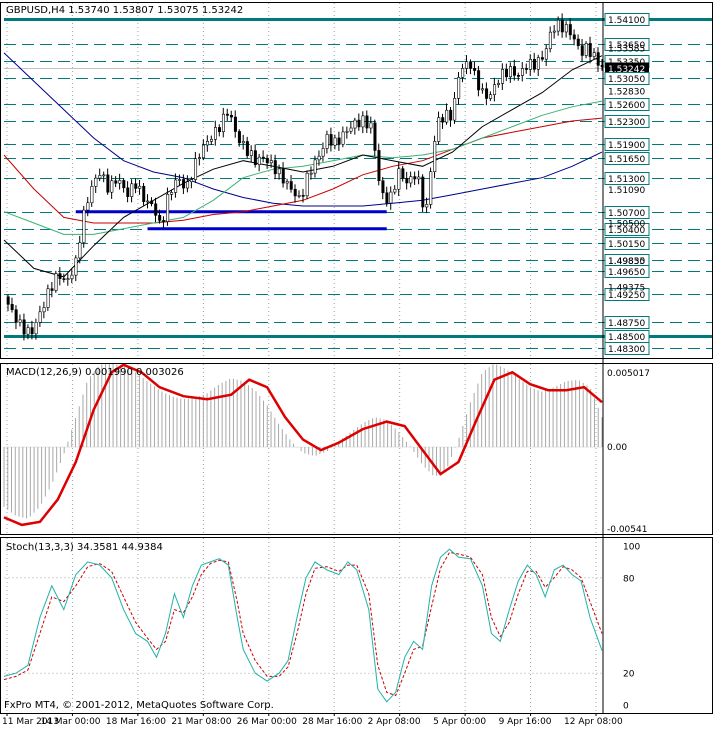 The width and height of the screenshot is (713, 733). I want to click on stoch-axis-label: 80, so click(629, 579).